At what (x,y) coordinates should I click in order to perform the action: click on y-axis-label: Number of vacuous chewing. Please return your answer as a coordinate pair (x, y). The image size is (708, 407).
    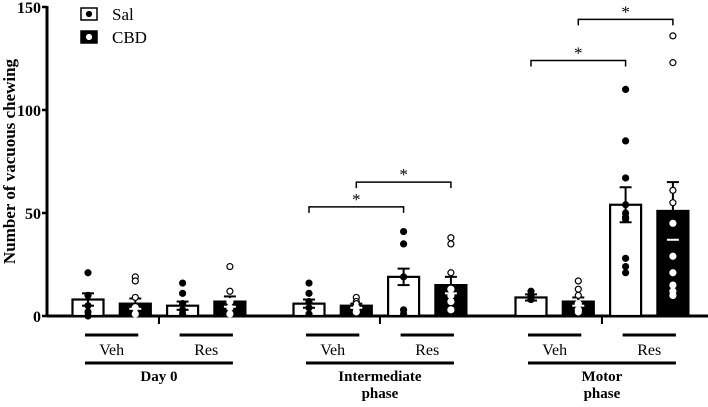
    Looking at the image, I should click on (9, 161).